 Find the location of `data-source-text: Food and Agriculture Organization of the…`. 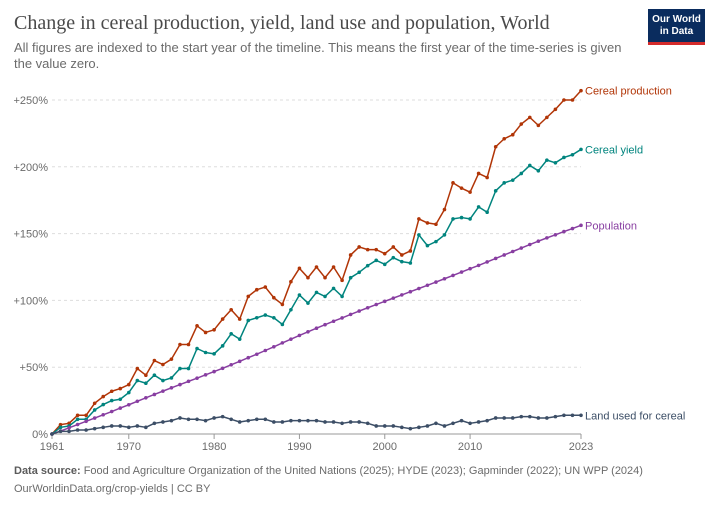

data-source-text: Food and Agriculture Organization of the… is located at coordinates (363, 471).